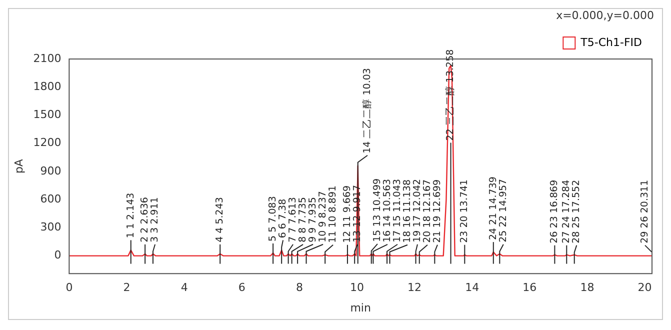 The height and width of the screenshot is (330, 671). I want to click on text: x=0.000,y=0.000, so click(605, 15).